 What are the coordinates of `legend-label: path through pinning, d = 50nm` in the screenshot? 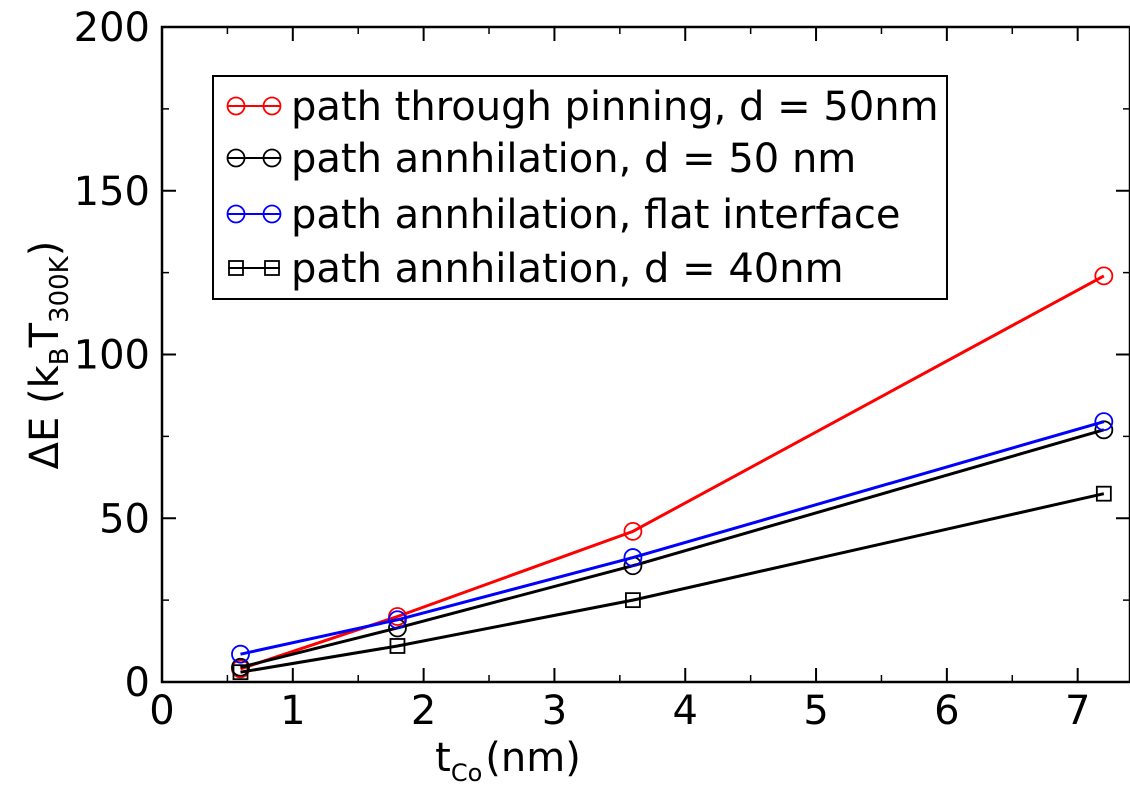 It's located at (615, 107).